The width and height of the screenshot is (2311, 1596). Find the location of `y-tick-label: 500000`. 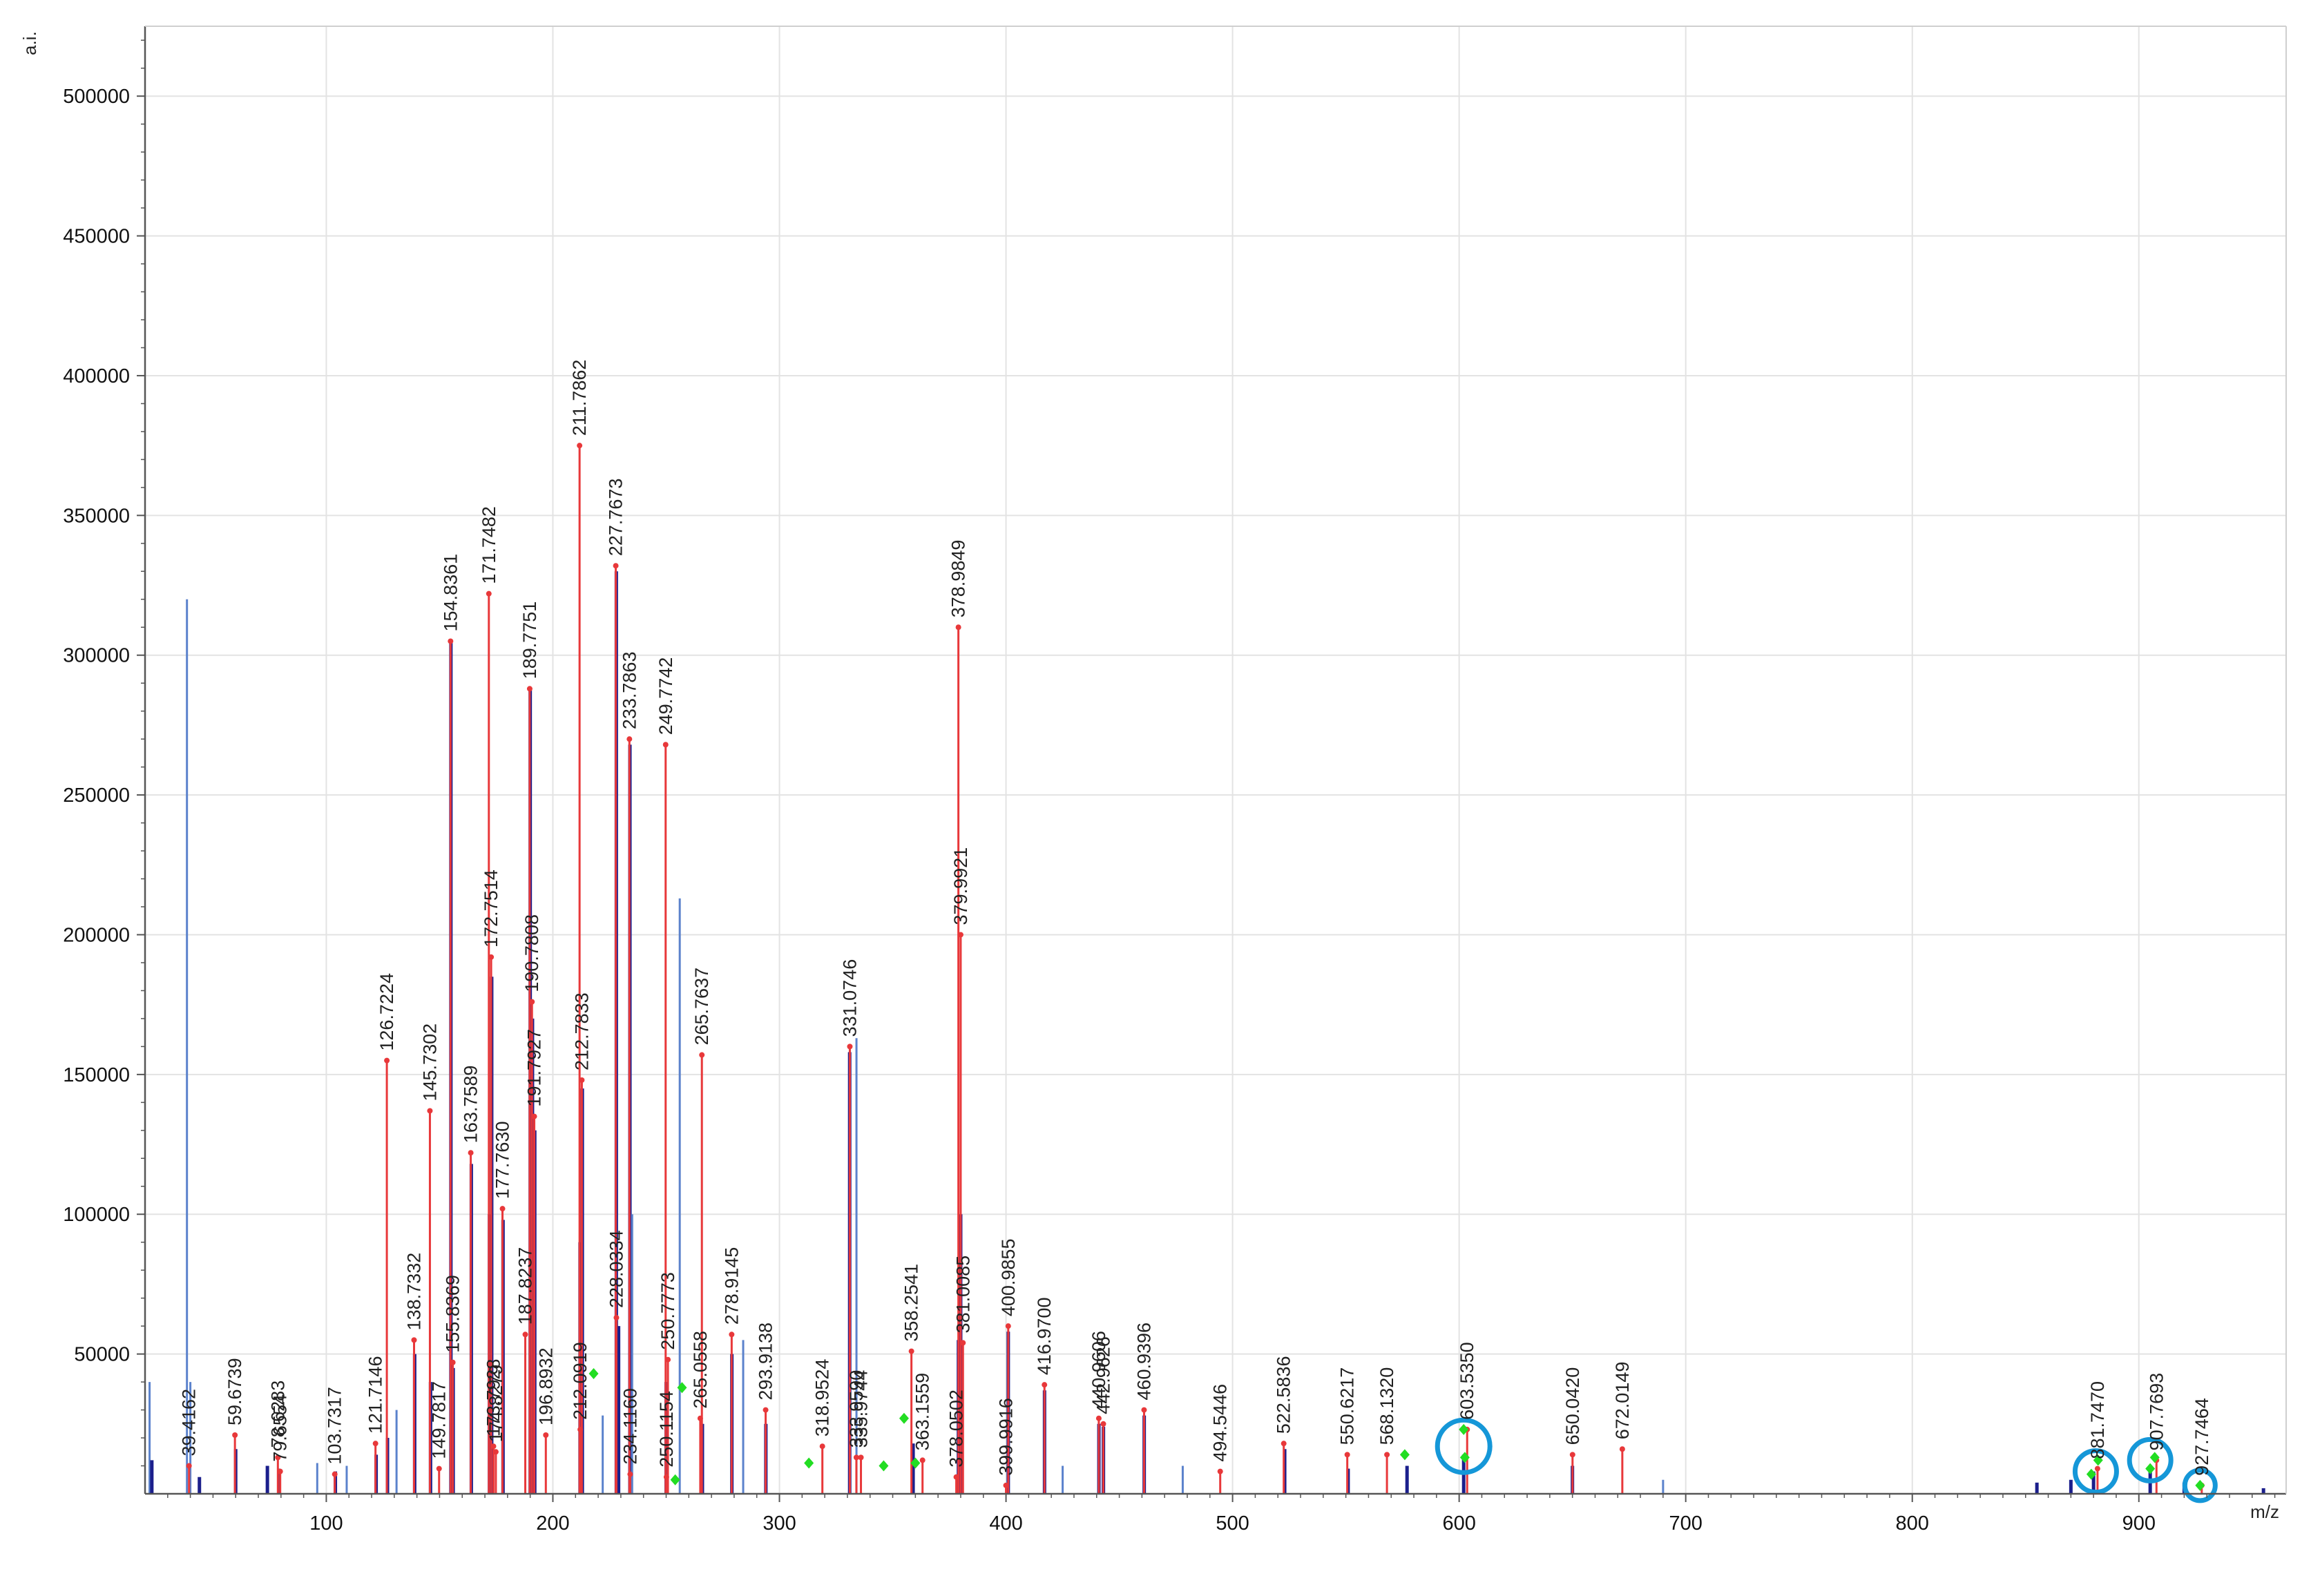

y-tick-label: 500000 is located at coordinates (96, 97).